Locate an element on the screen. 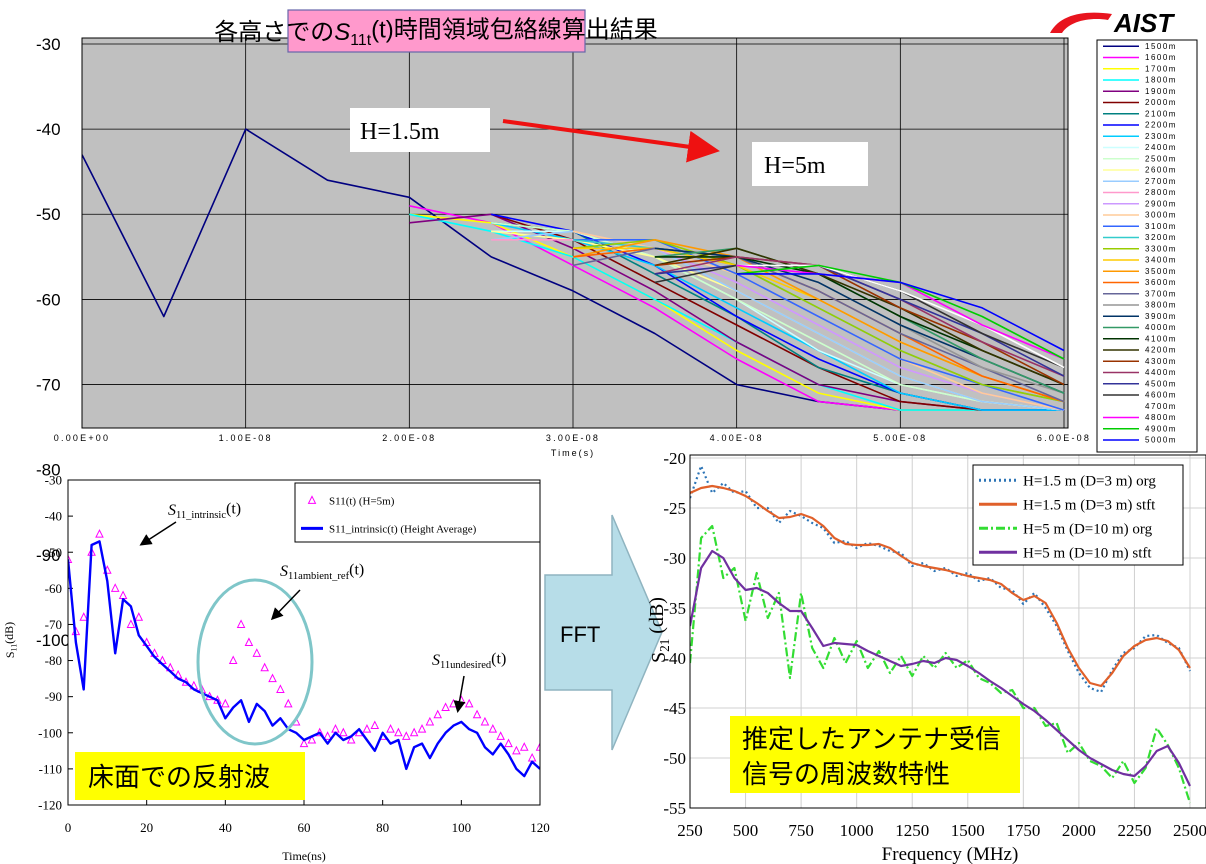 Image resolution: width=1206 pixels, height=864 pixels. y-tick-label: -80 is located at coordinates (48, 470).